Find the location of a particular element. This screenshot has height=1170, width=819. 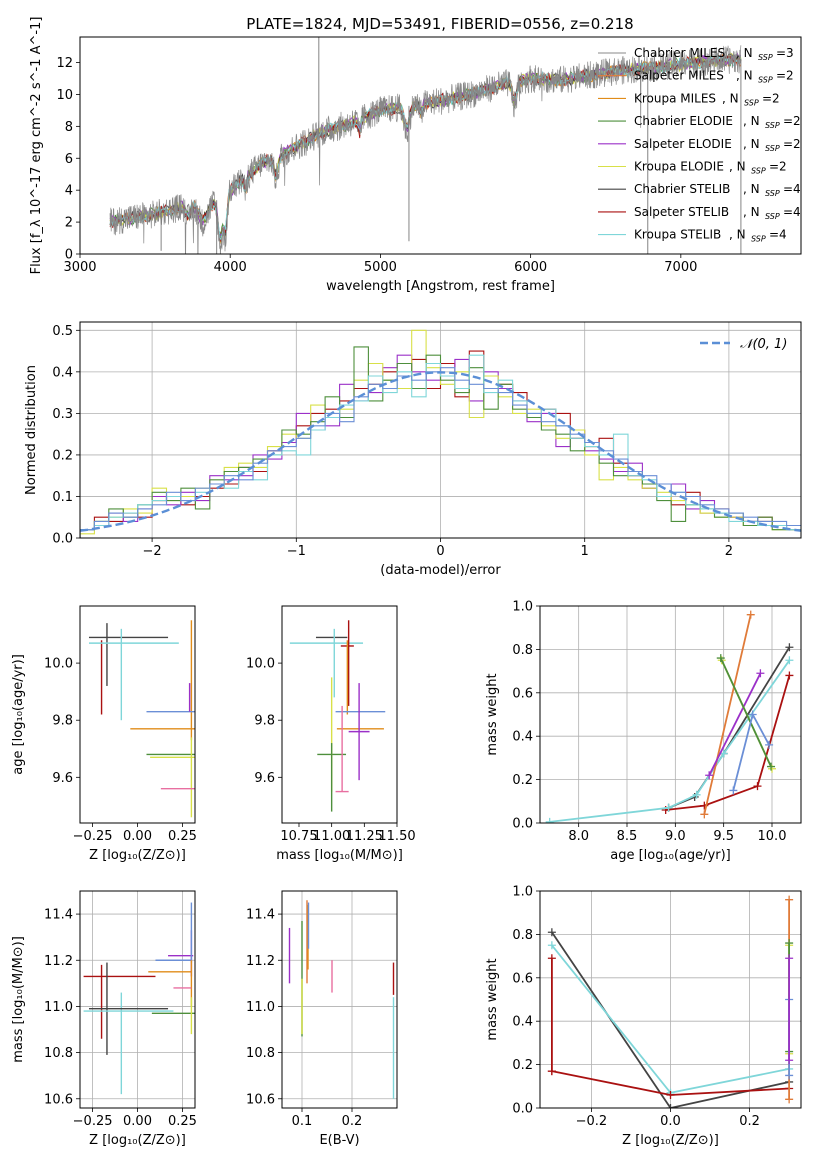

y-tick-label: 11.2 is located at coordinates (58, 961).